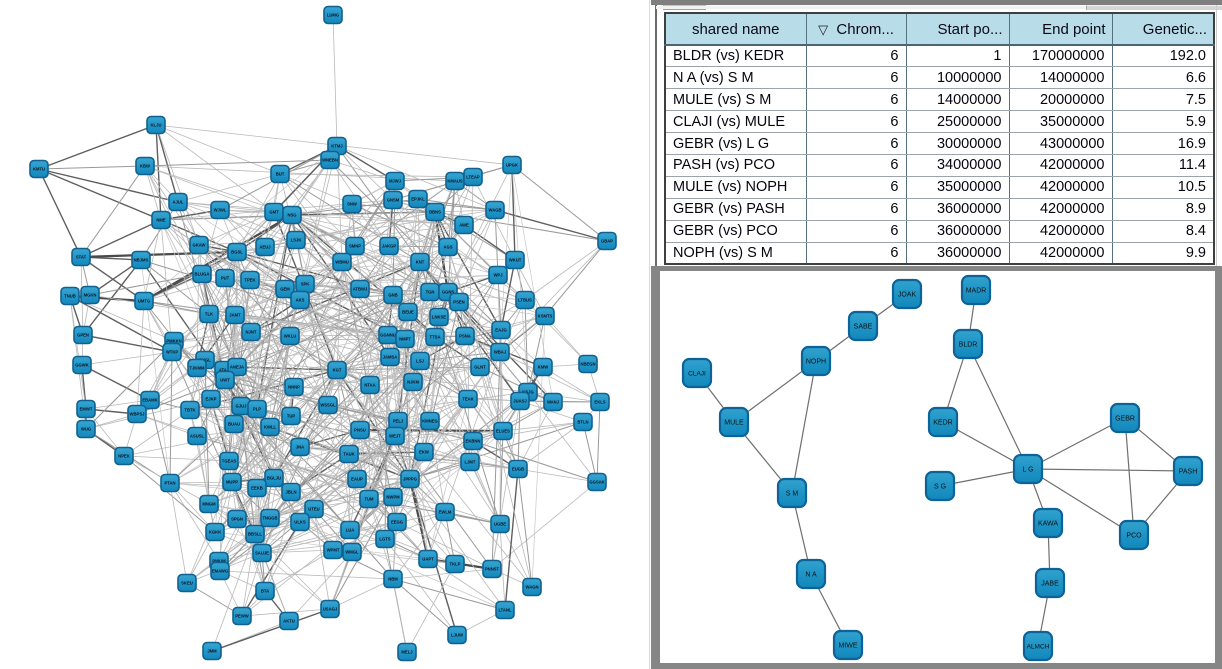  What do you see at coordinates (418, 199) in the screenshot?
I see `svg-text: EPJKL` at bounding box center [418, 199].